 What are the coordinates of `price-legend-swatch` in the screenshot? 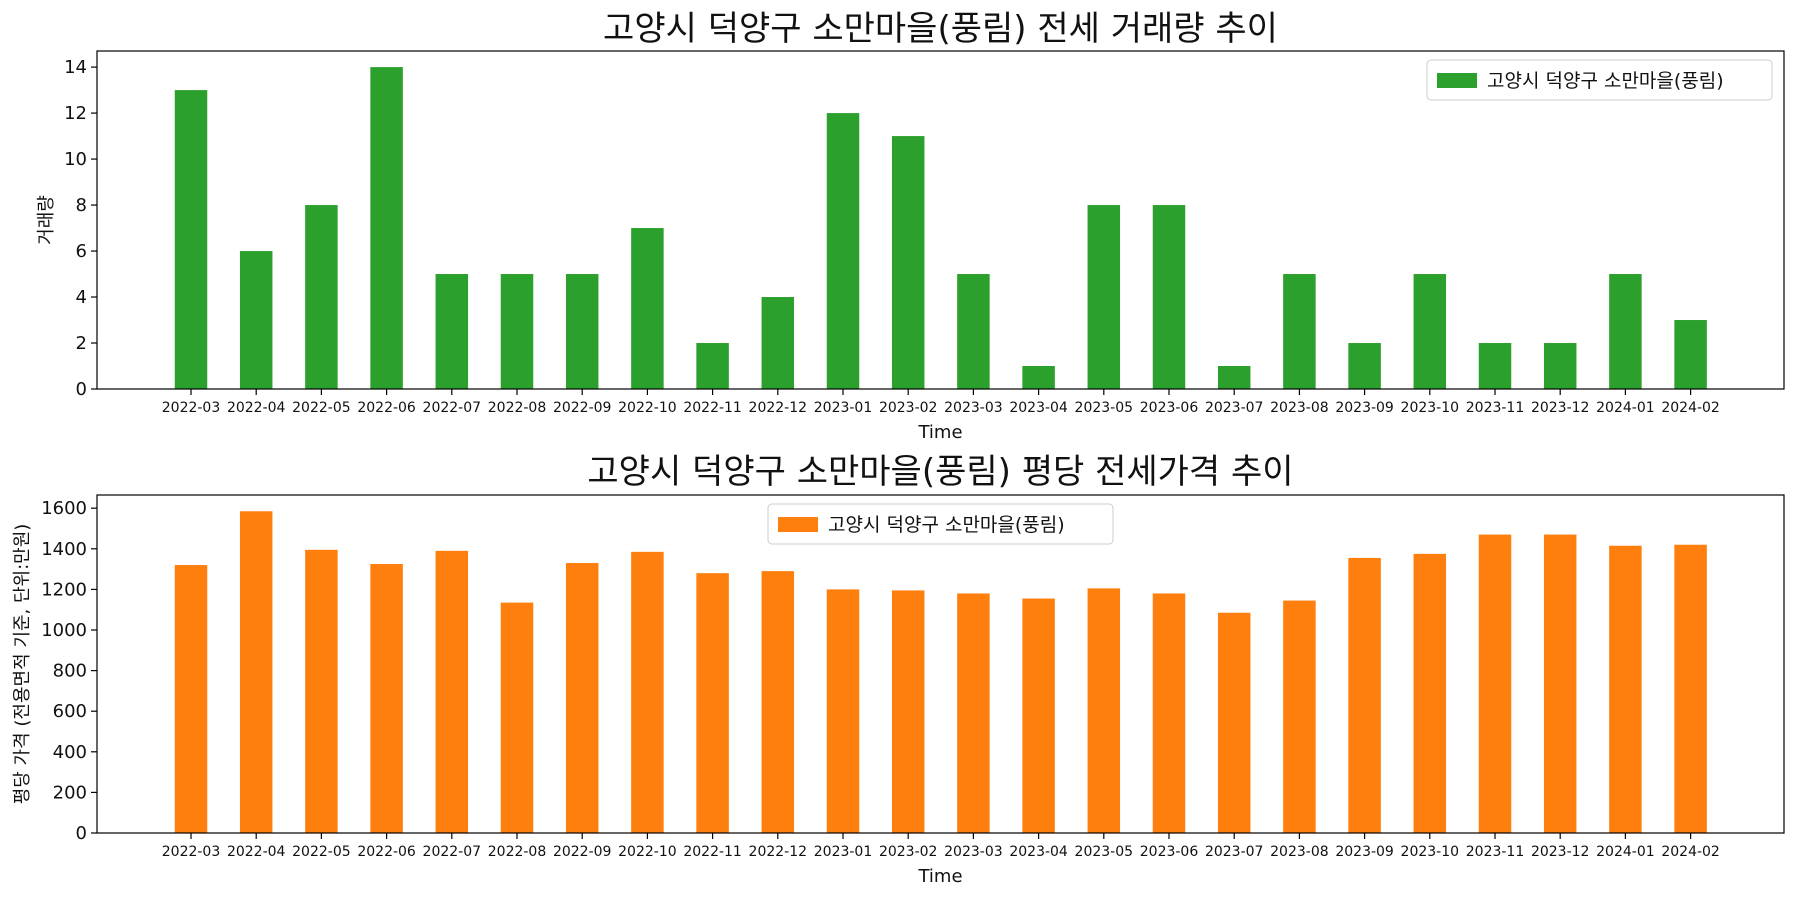 It's located at (798, 524).